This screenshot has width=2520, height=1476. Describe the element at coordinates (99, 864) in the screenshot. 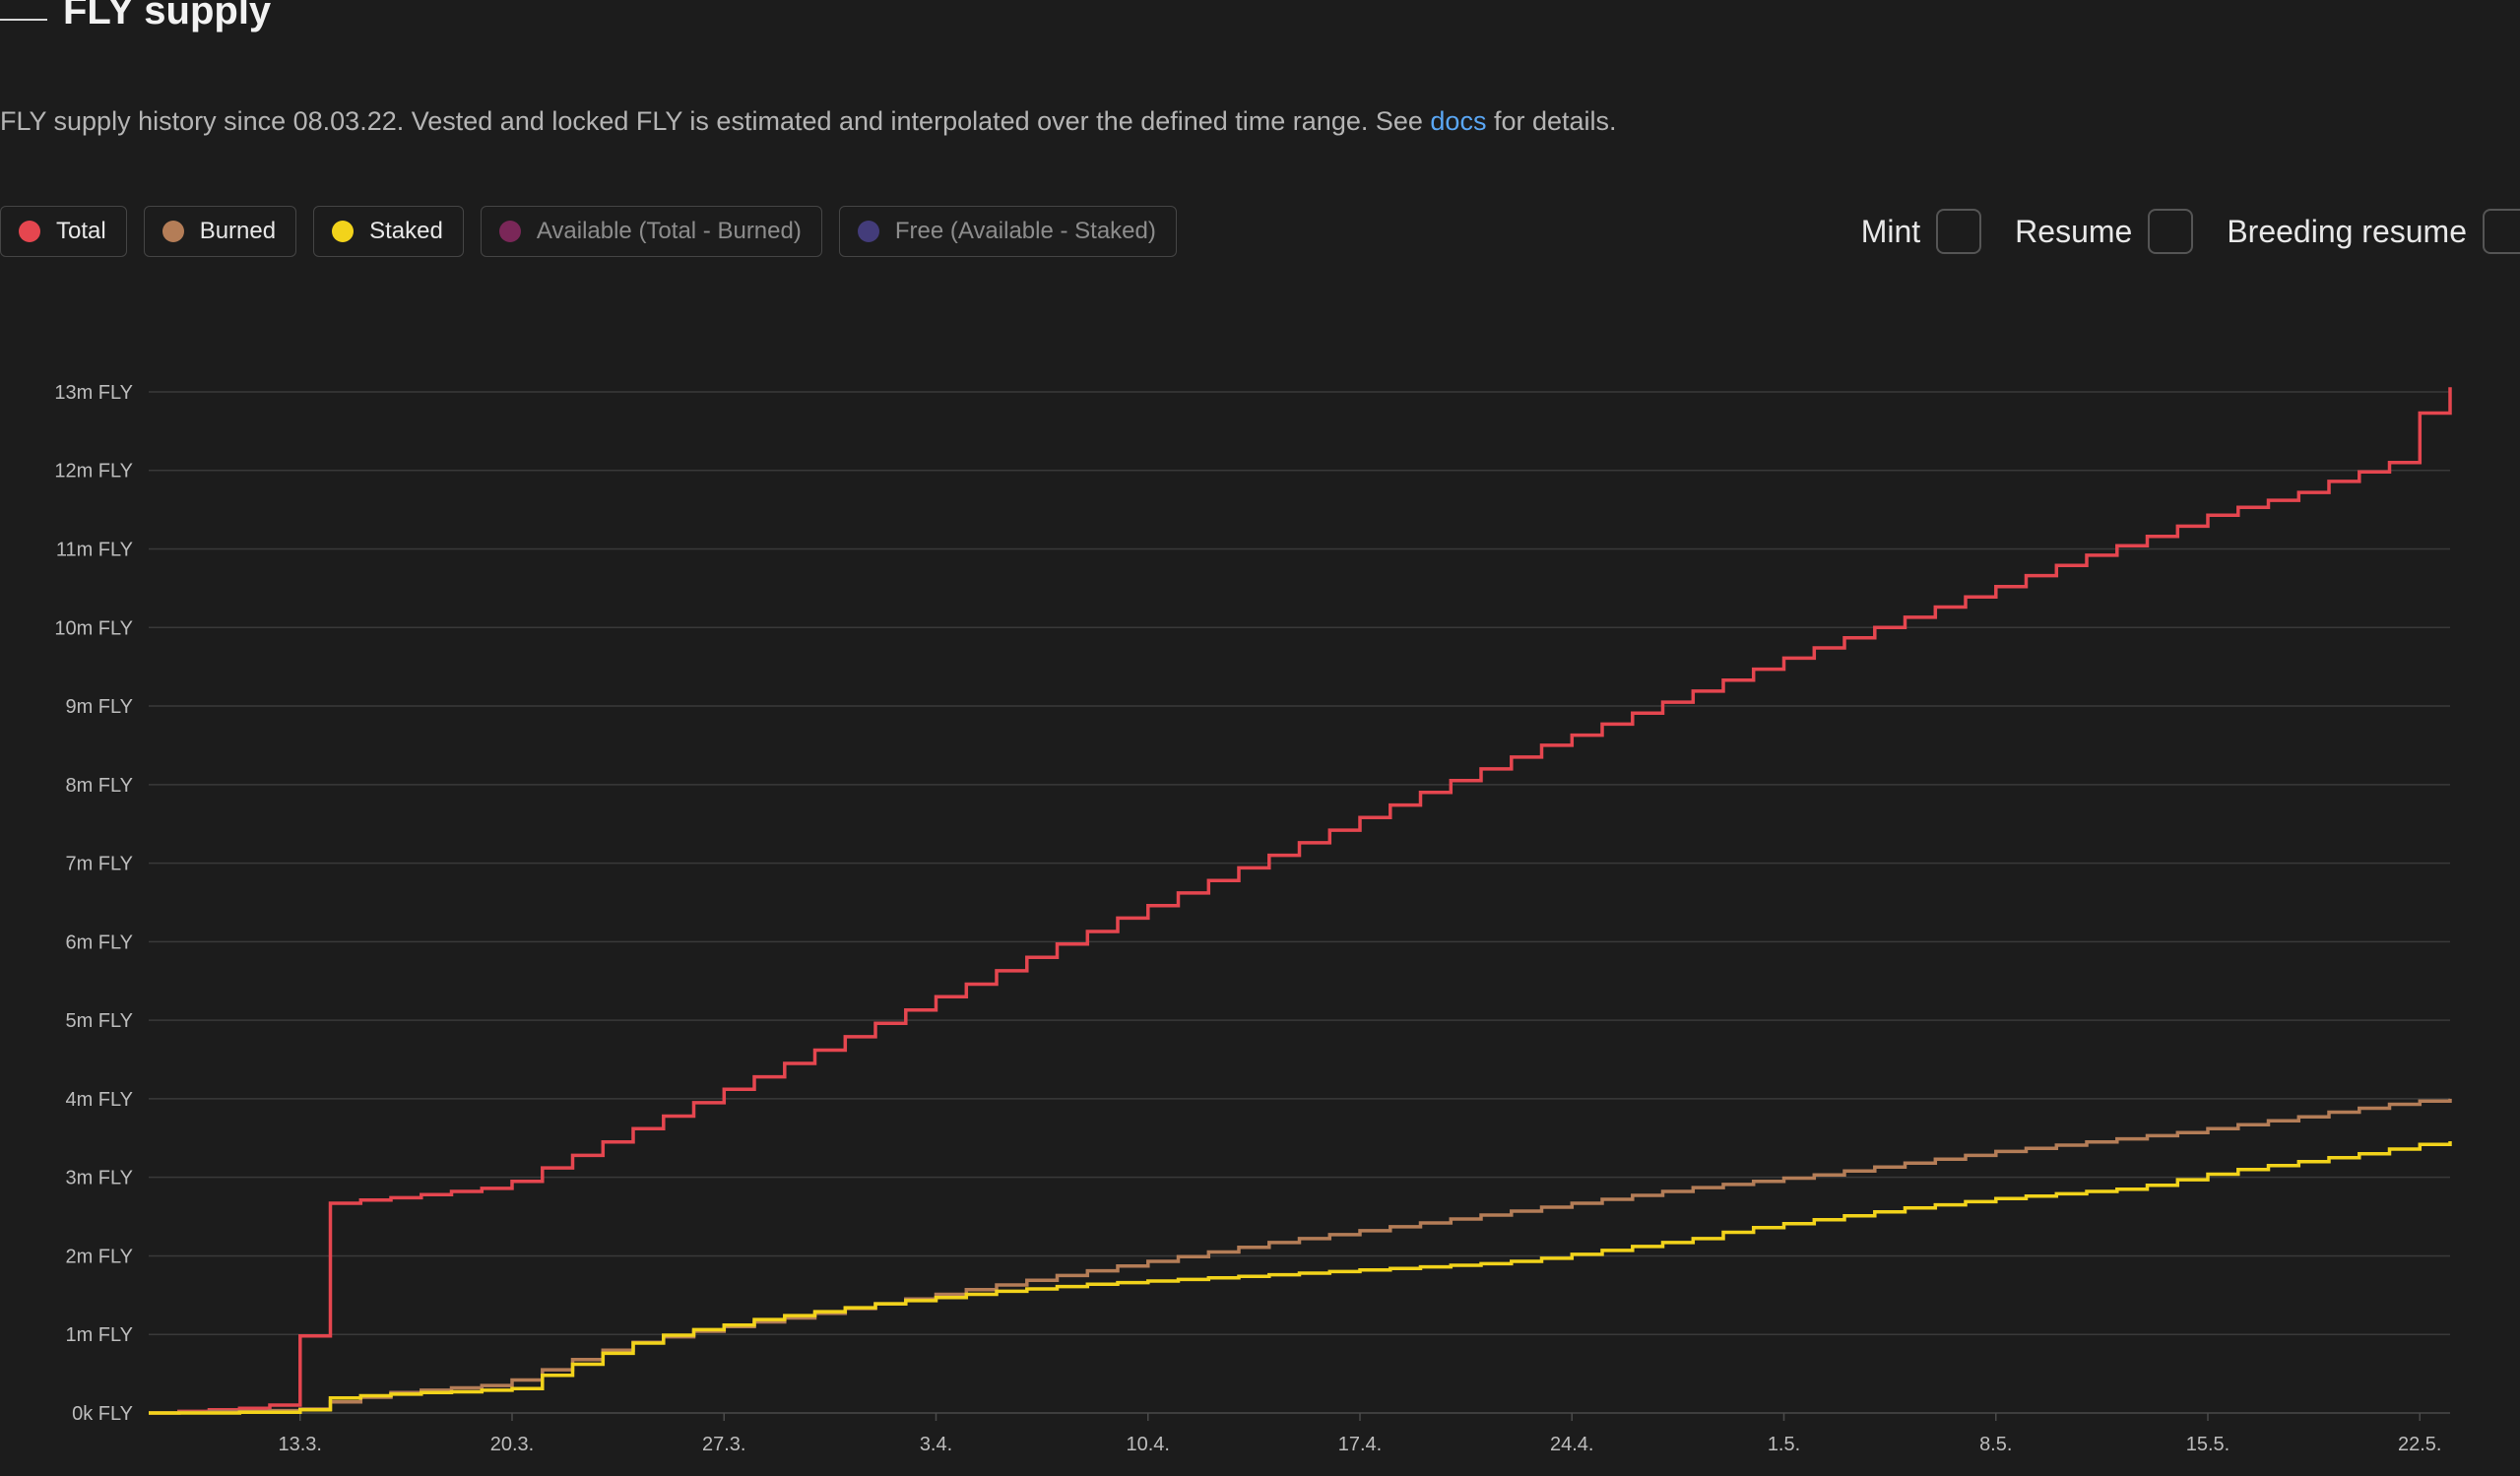

I see `y-tick-label: 7m FLY` at that location.